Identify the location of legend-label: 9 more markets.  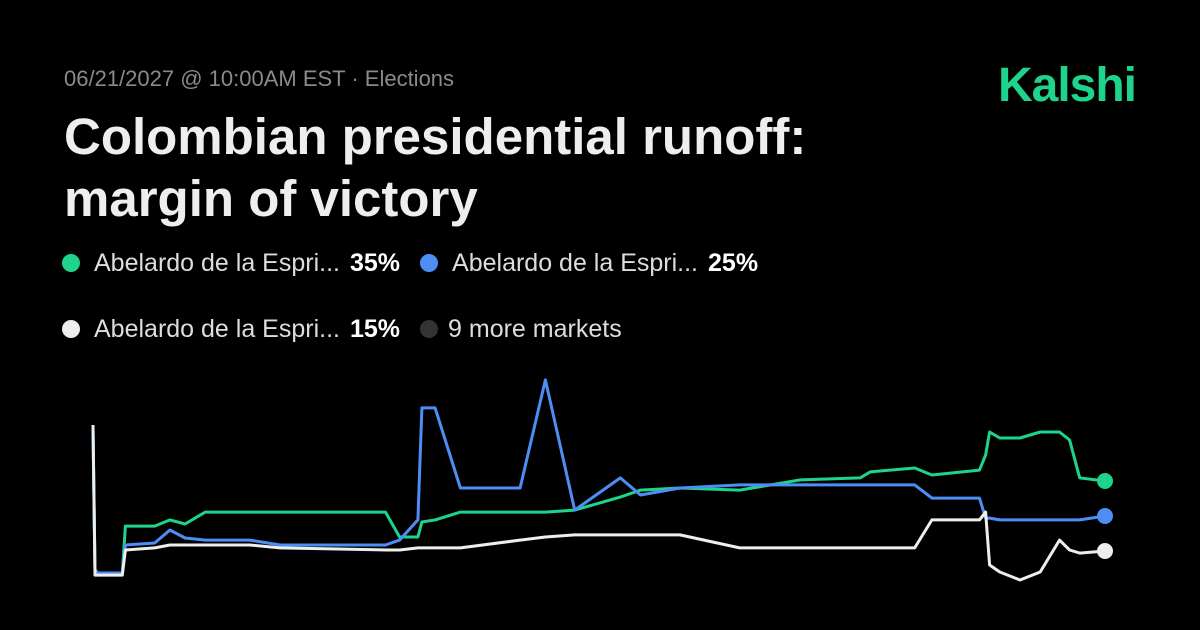
(535, 328).